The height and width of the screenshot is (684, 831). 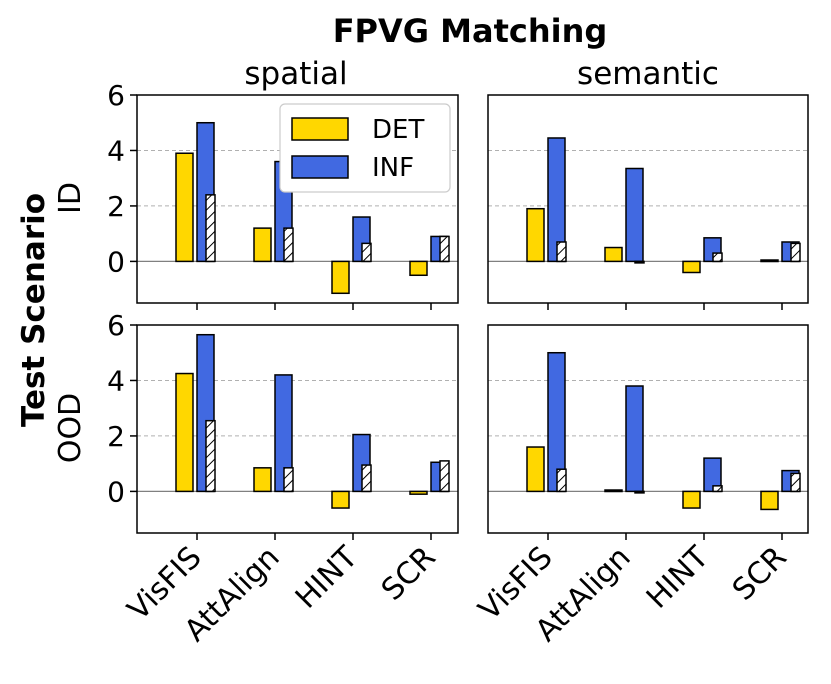 I want to click on y-axis-label: Test Scenario, so click(x=34, y=310).